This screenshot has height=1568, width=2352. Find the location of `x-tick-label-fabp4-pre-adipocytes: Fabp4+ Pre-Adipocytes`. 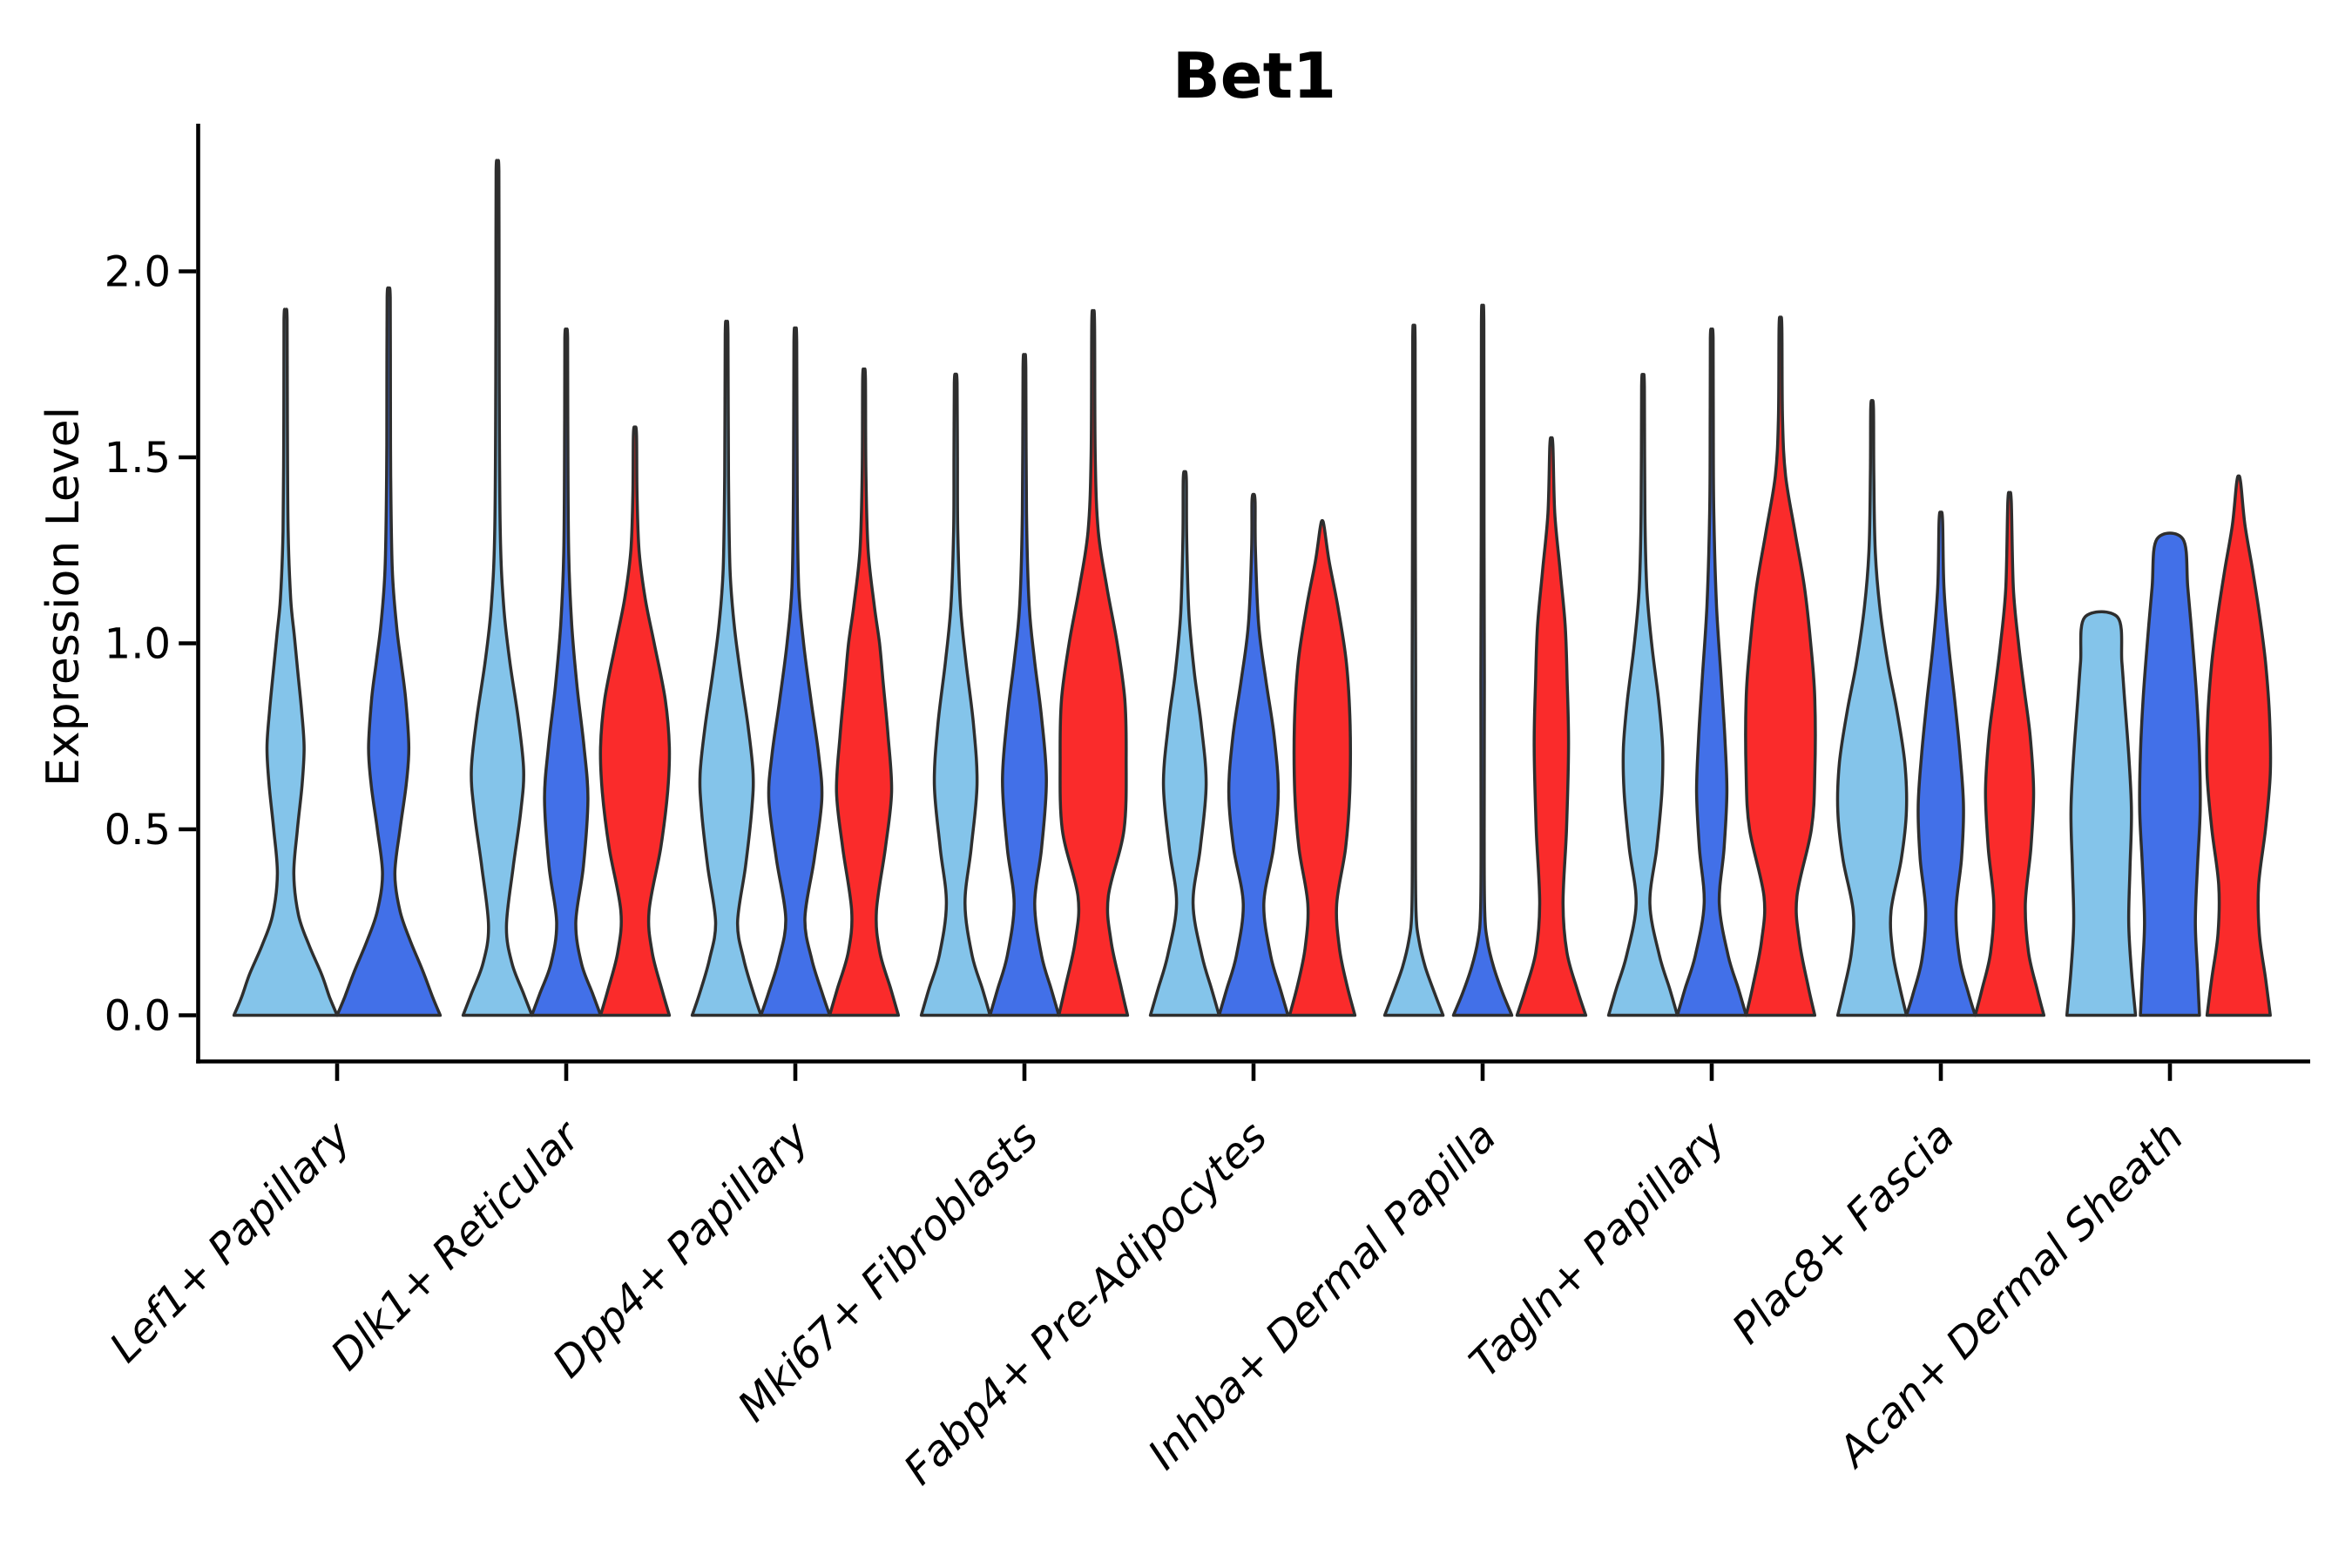

x-tick-label-fabp4-pre-adipocytes: Fabp4+ Pre-Adipocytes is located at coordinates (1086, 1303).